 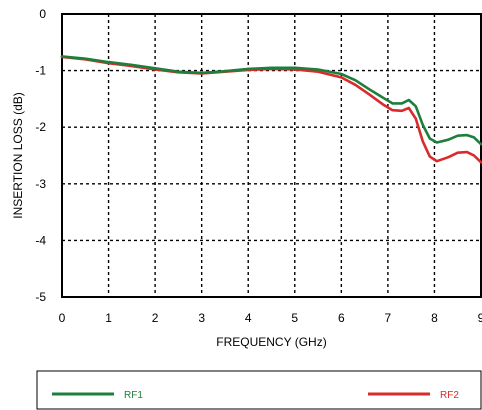 I want to click on y-tick-label: -5, so click(x=40, y=297).